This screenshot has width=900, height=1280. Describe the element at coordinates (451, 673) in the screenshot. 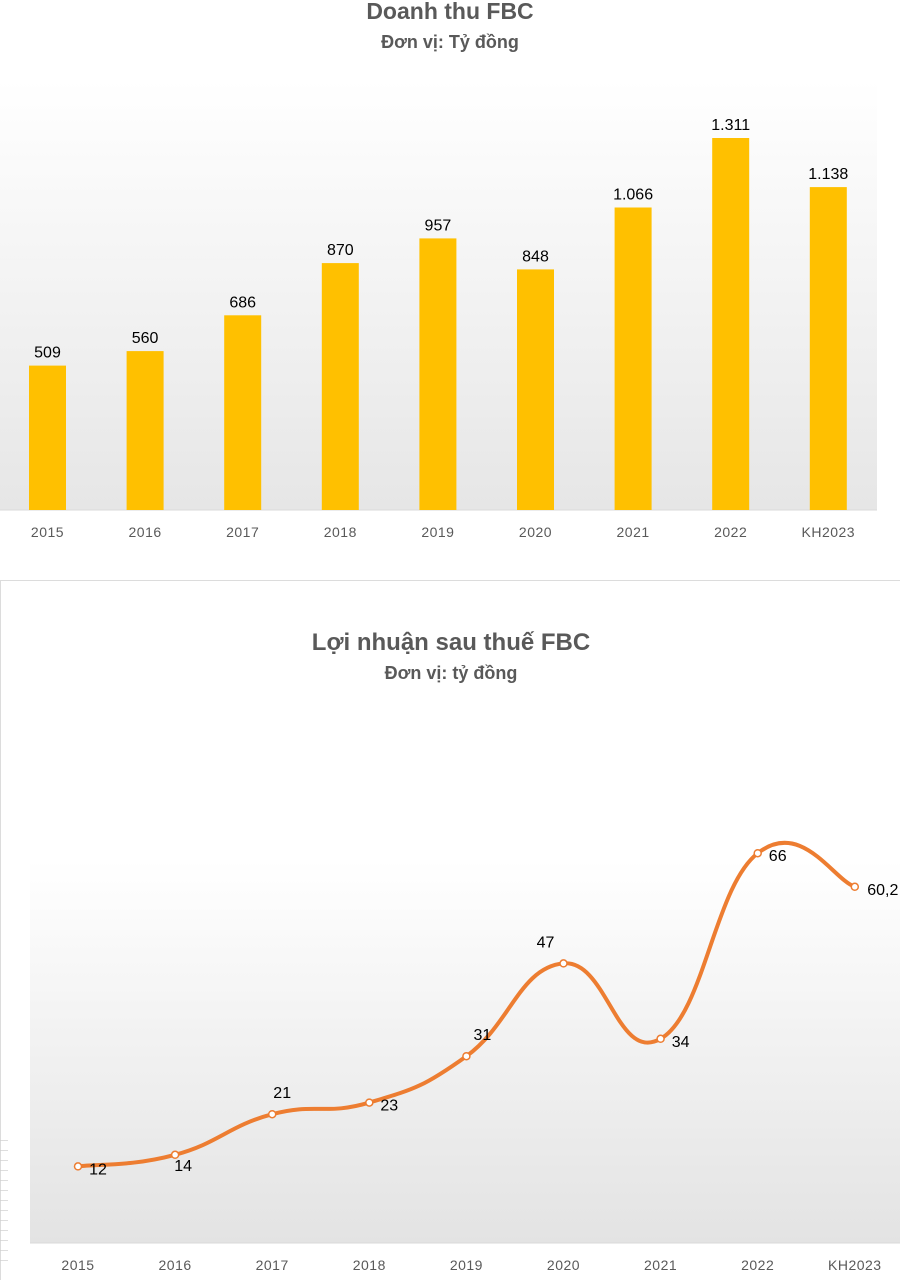

I see `profit-chart-subtitle: Đơn vị: tỷ đồng` at that location.